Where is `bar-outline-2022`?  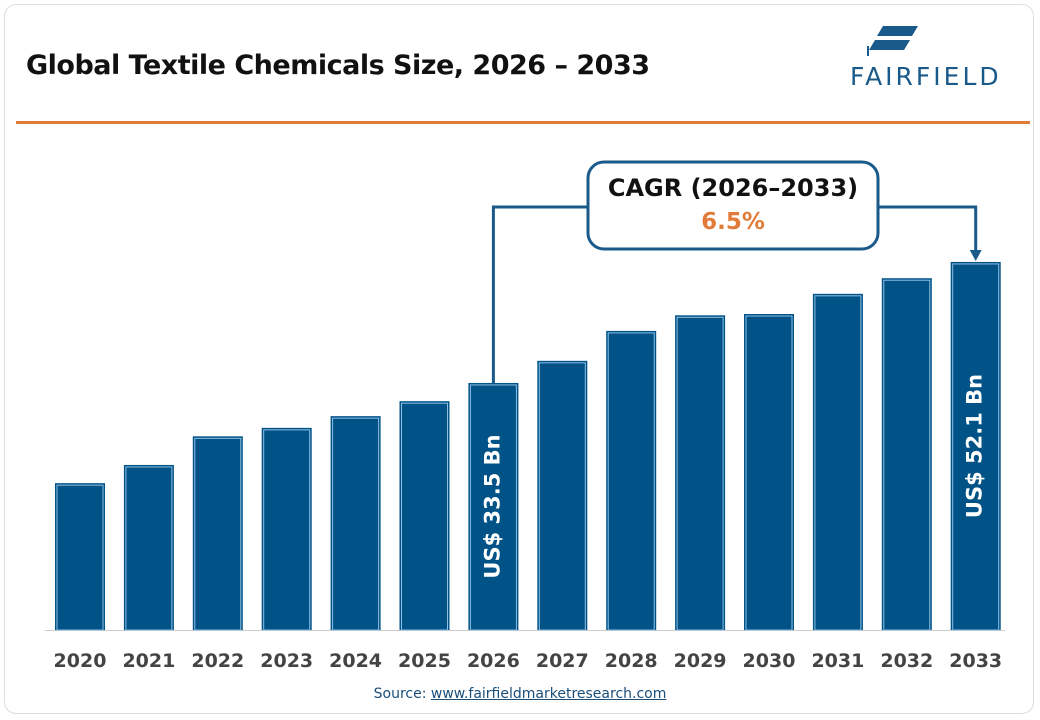
bar-outline-2022 is located at coordinates (218, 534).